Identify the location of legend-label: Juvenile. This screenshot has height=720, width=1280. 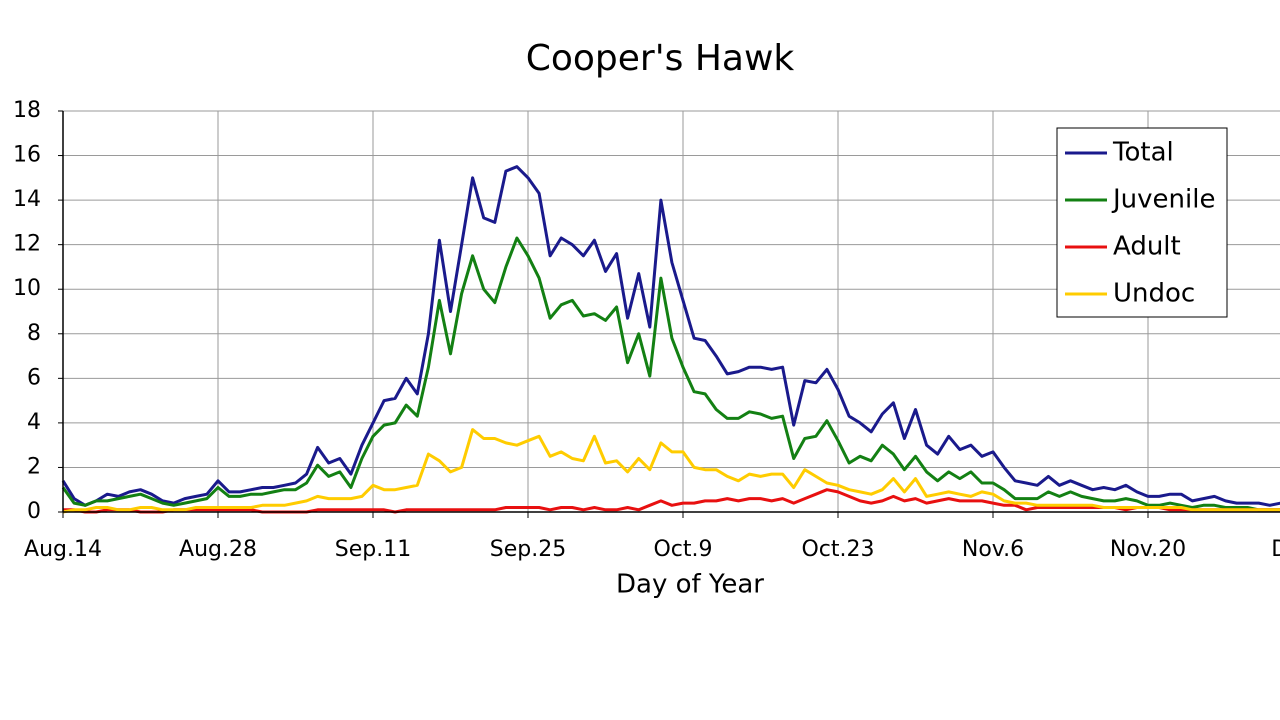
(1163, 200).